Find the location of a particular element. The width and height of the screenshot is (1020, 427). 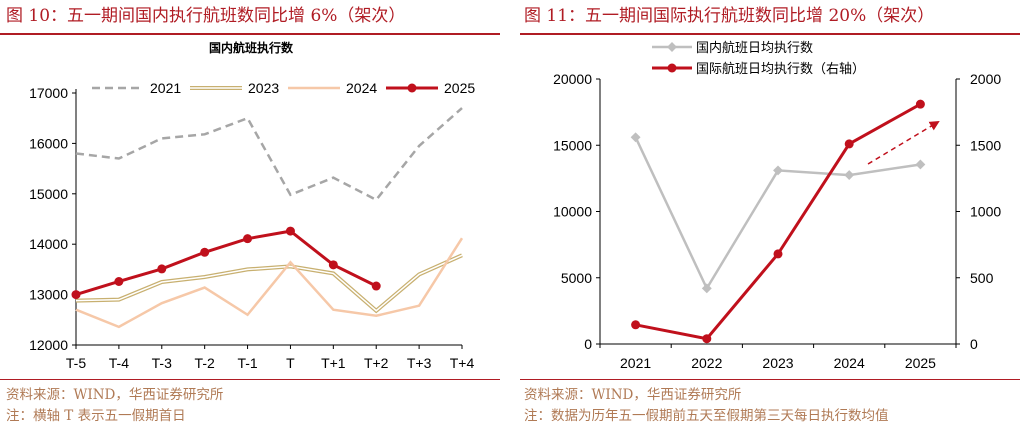

series-2024-line is located at coordinates (269, 283).